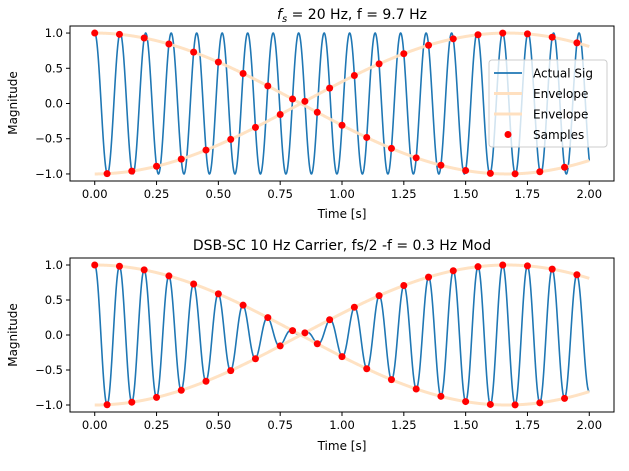  I want to click on x-tick-label: 0.25, so click(157, 194).